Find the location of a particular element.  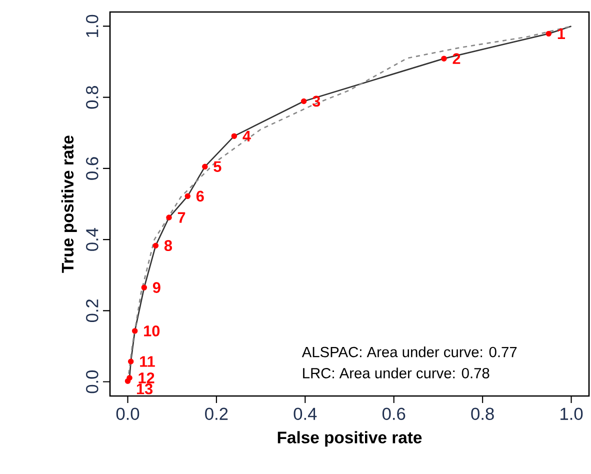

x-axis-title: False positive rate is located at coordinates (350, 439).